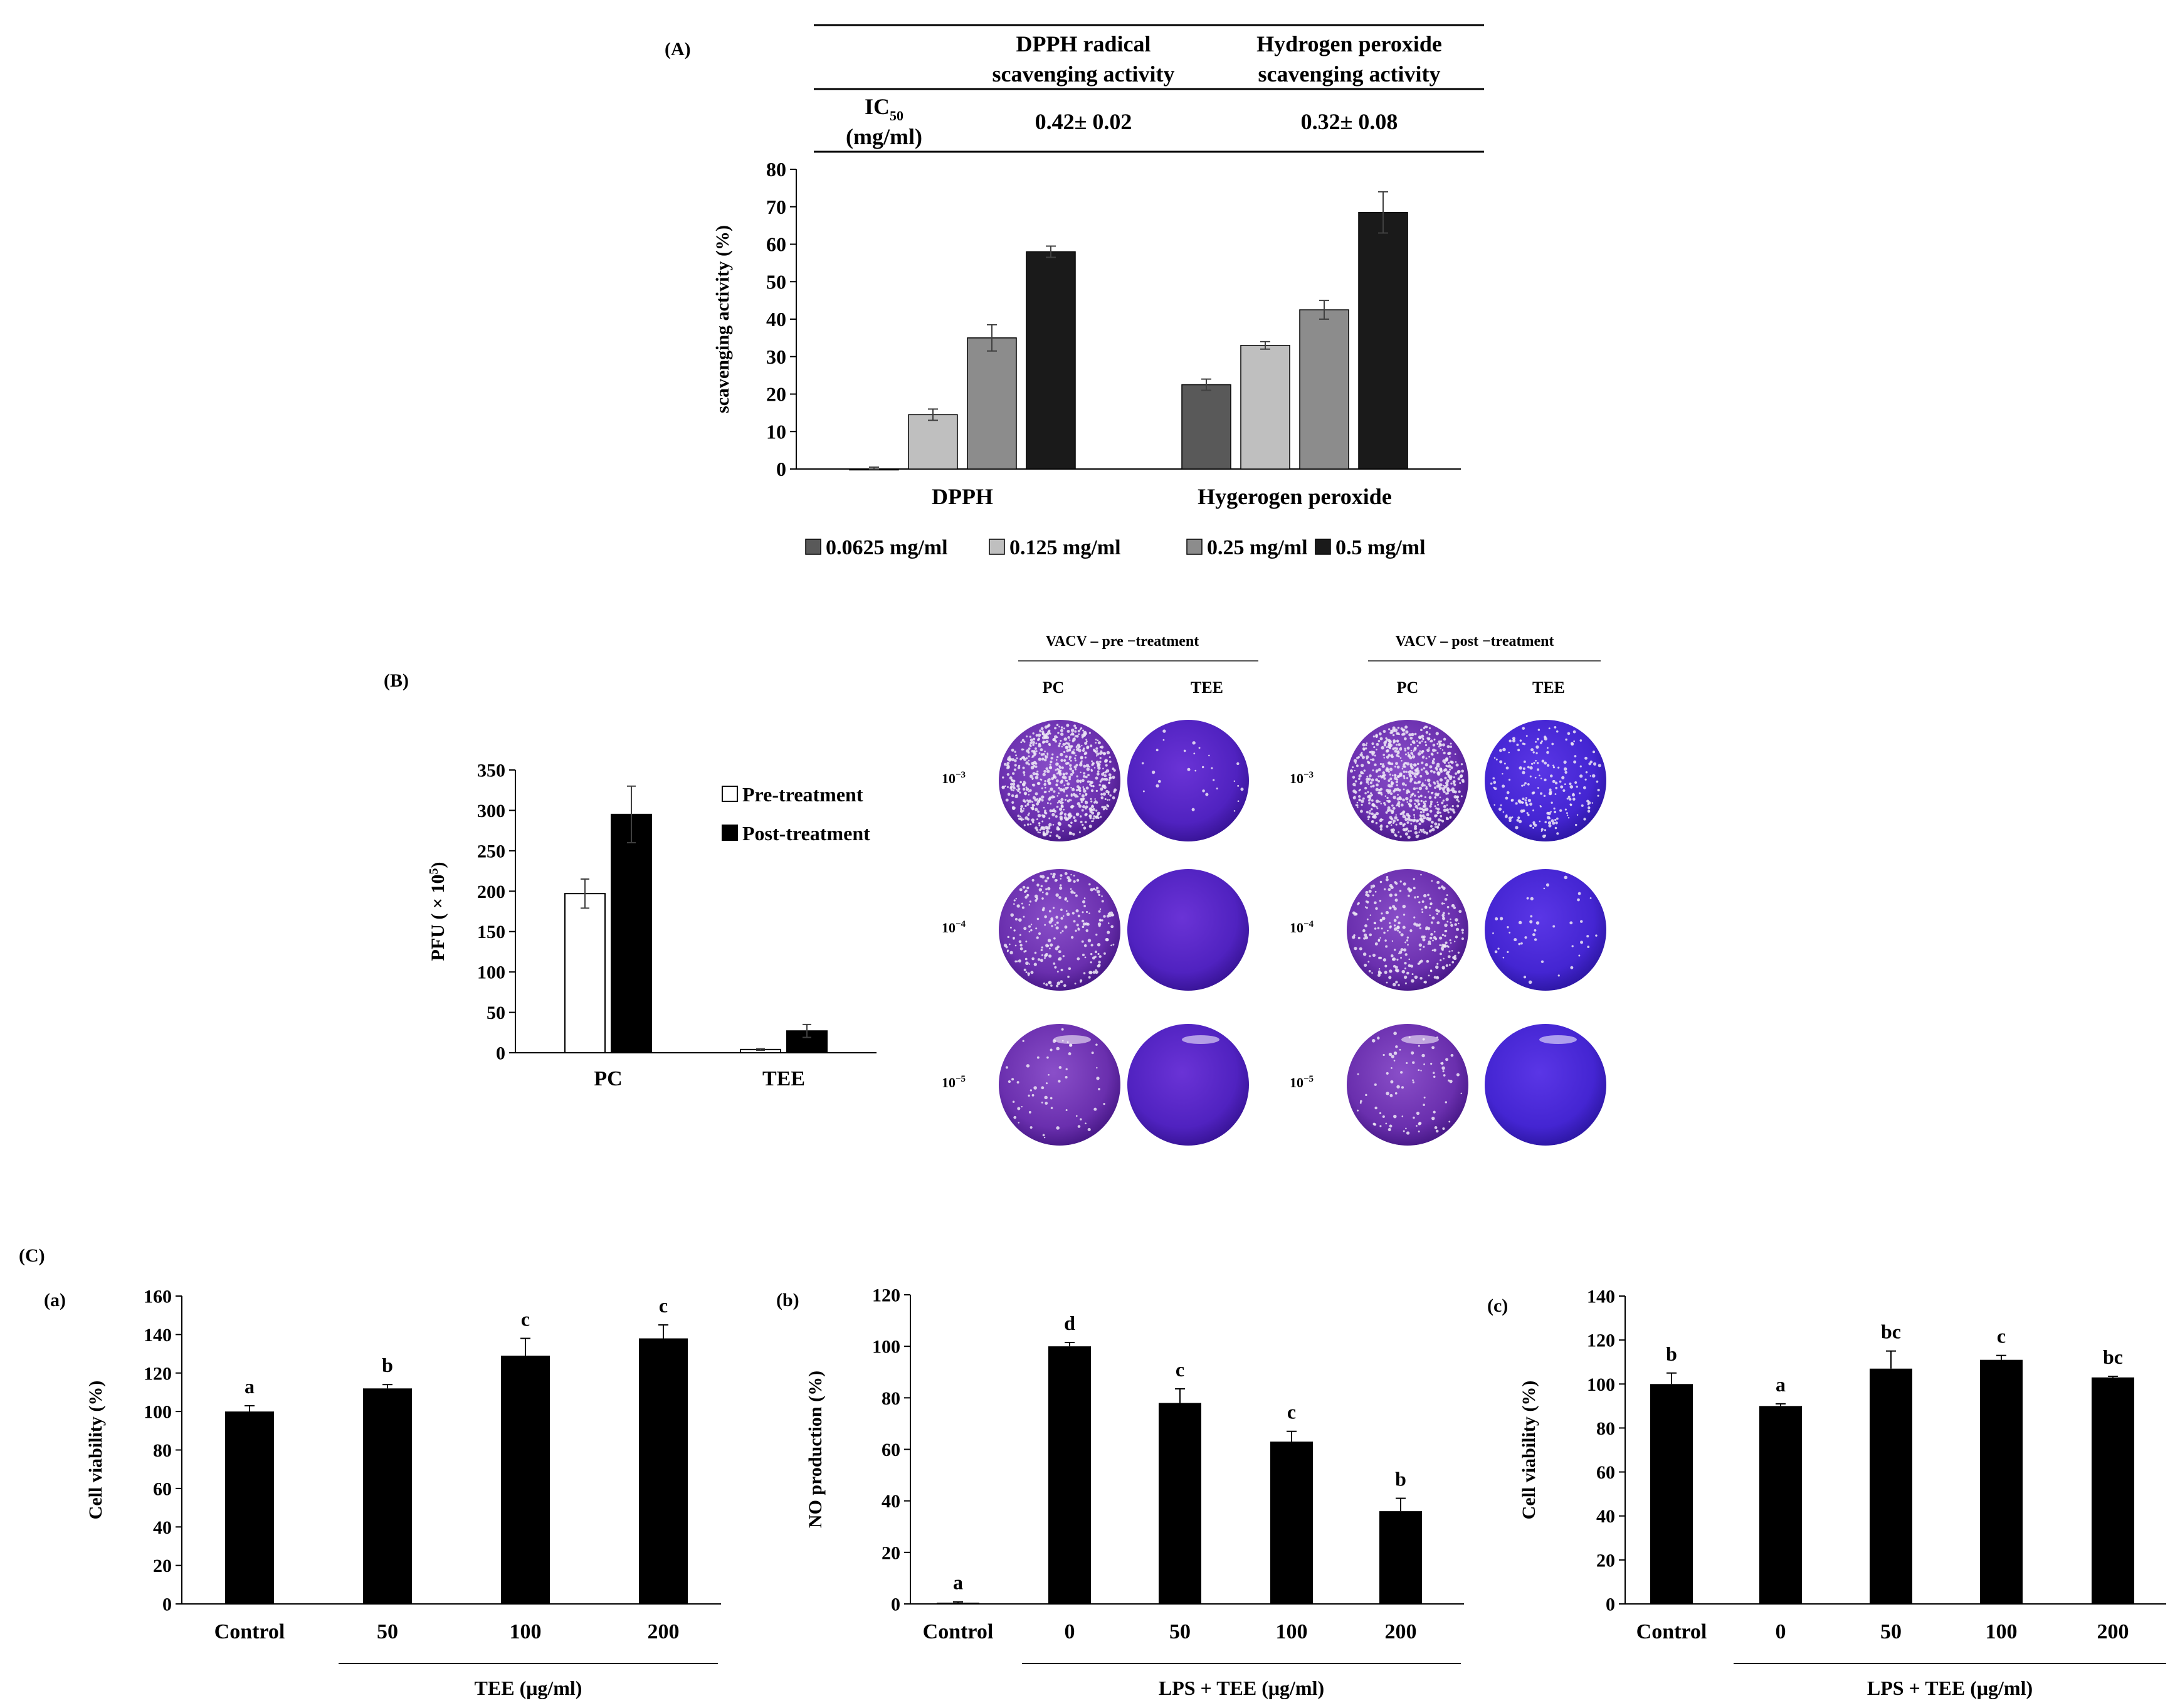  What do you see at coordinates (1070, 1631) in the screenshot?
I see `chart-cb-category-label: 0` at bounding box center [1070, 1631].